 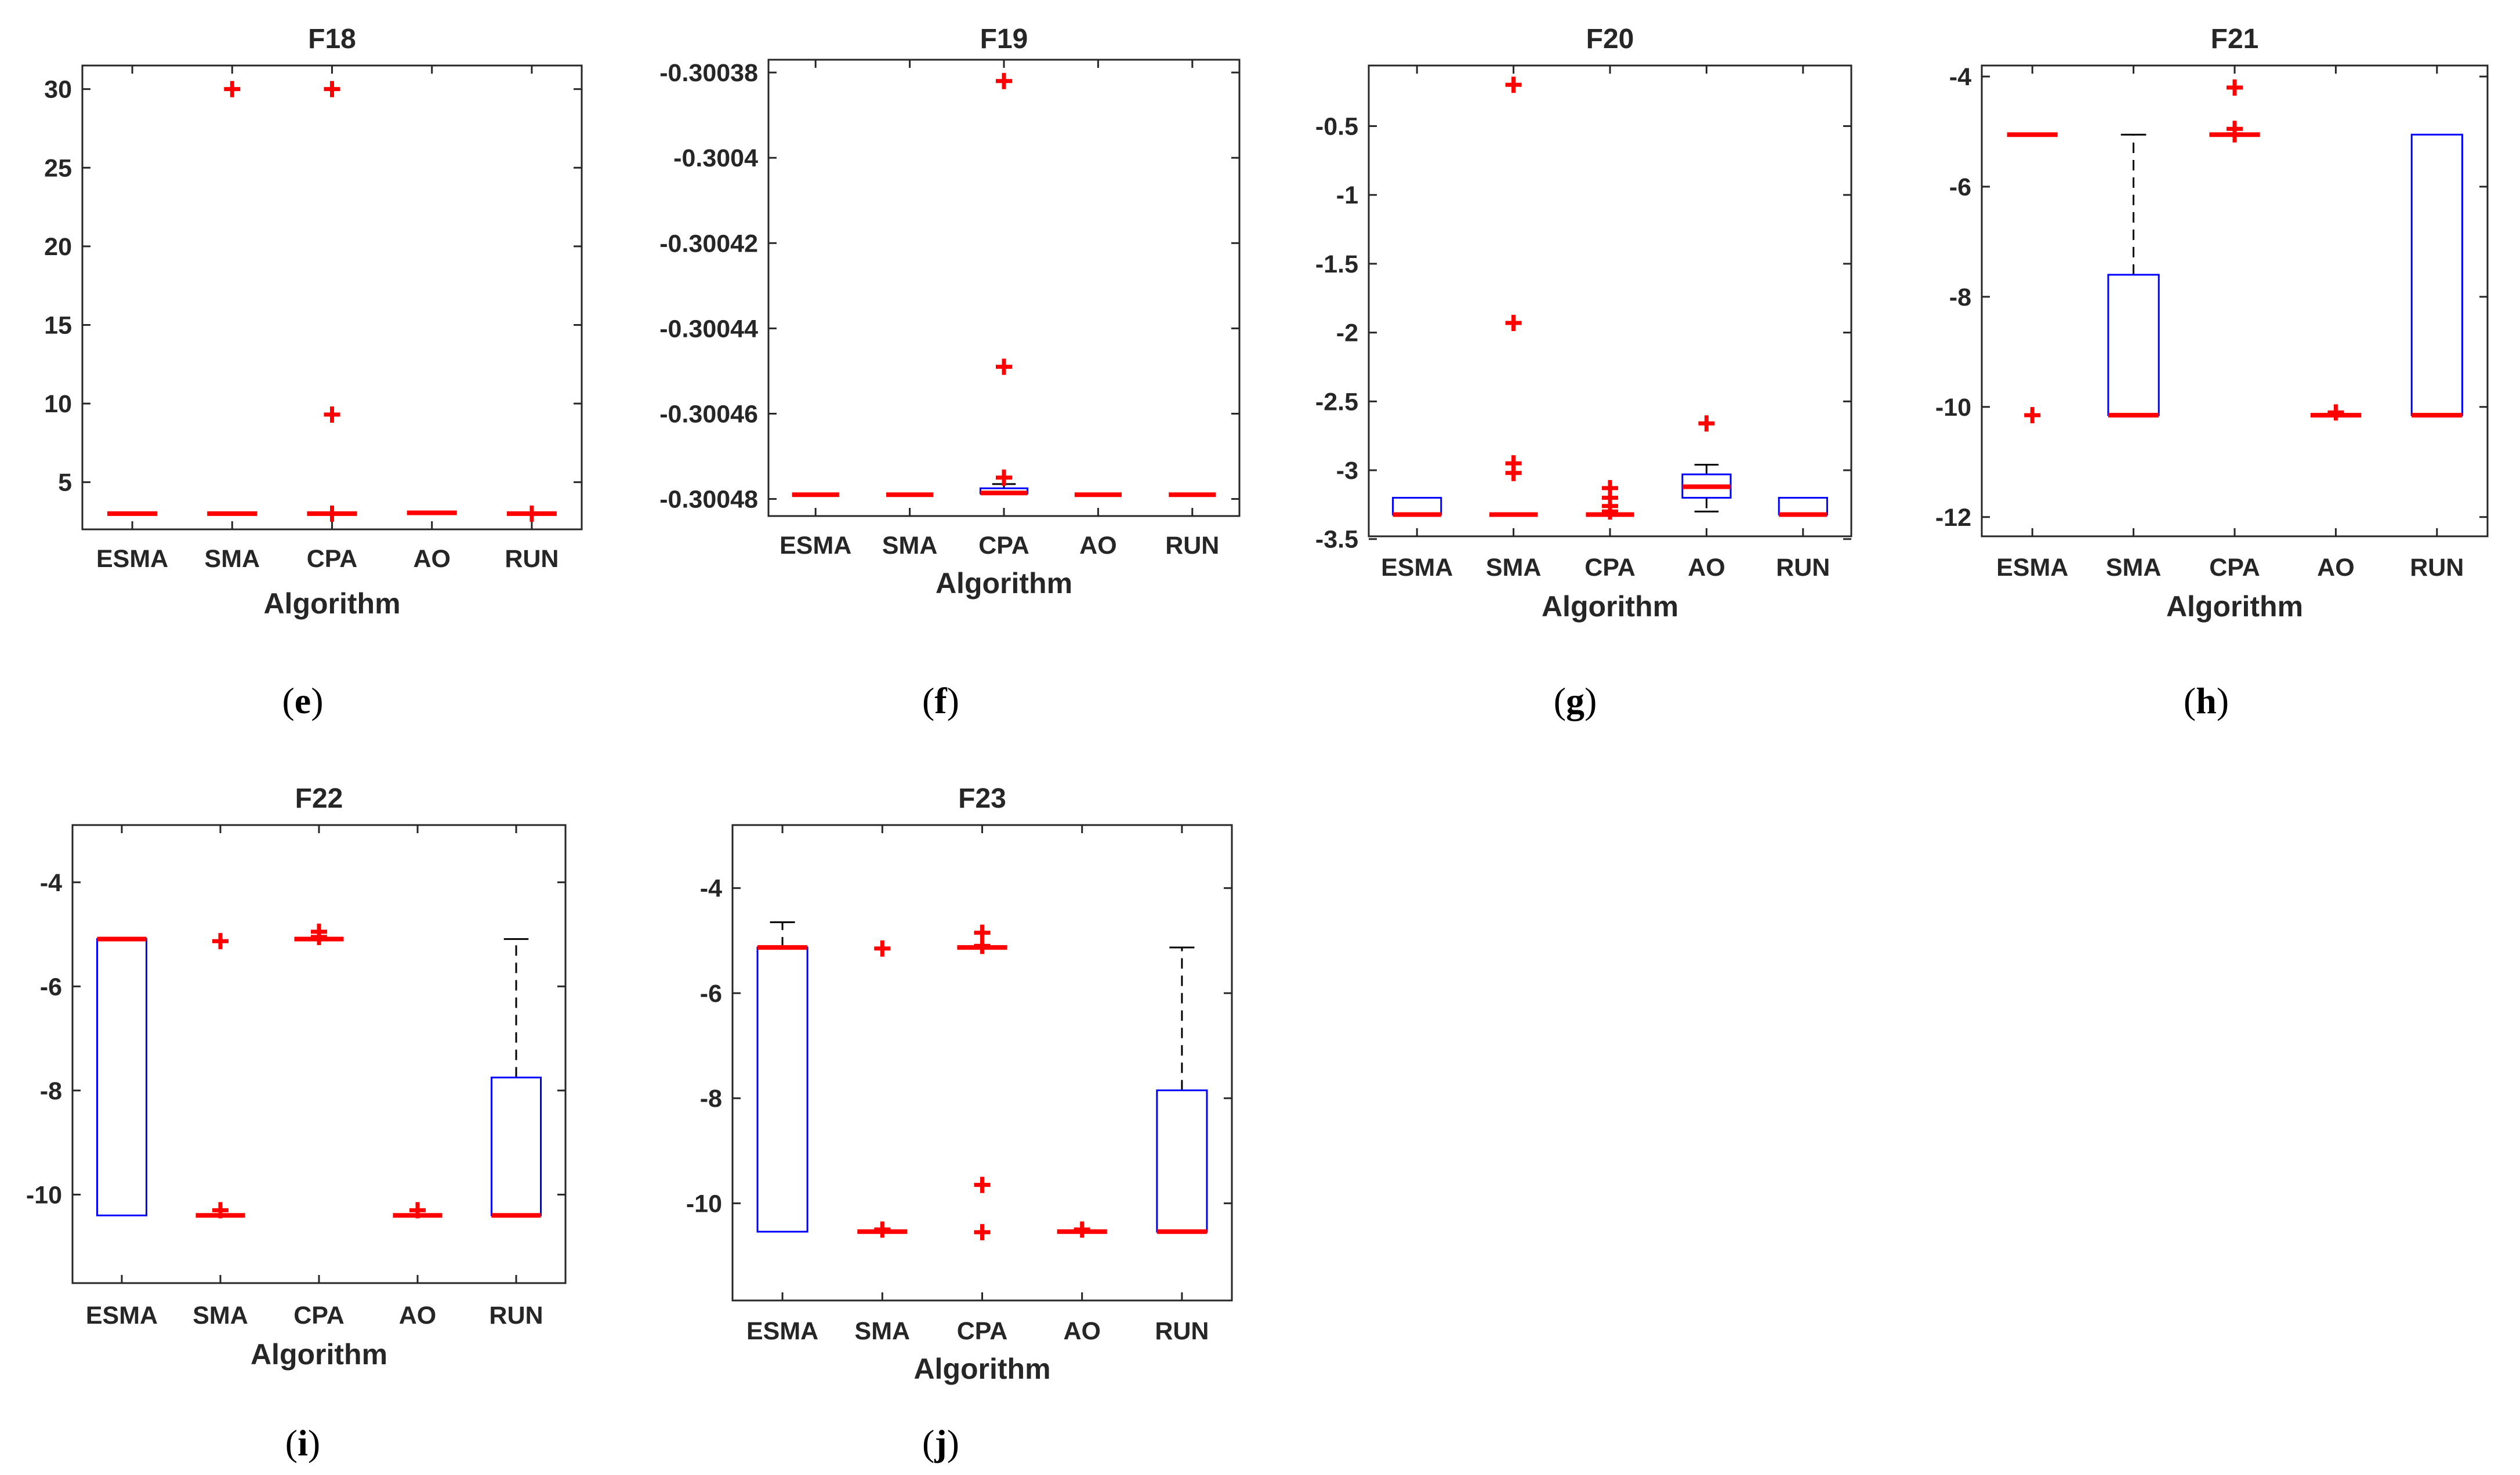 What do you see at coordinates (1610, 40) in the screenshot?
I see `chart-title: F20` at bounding box center [1610, 40].